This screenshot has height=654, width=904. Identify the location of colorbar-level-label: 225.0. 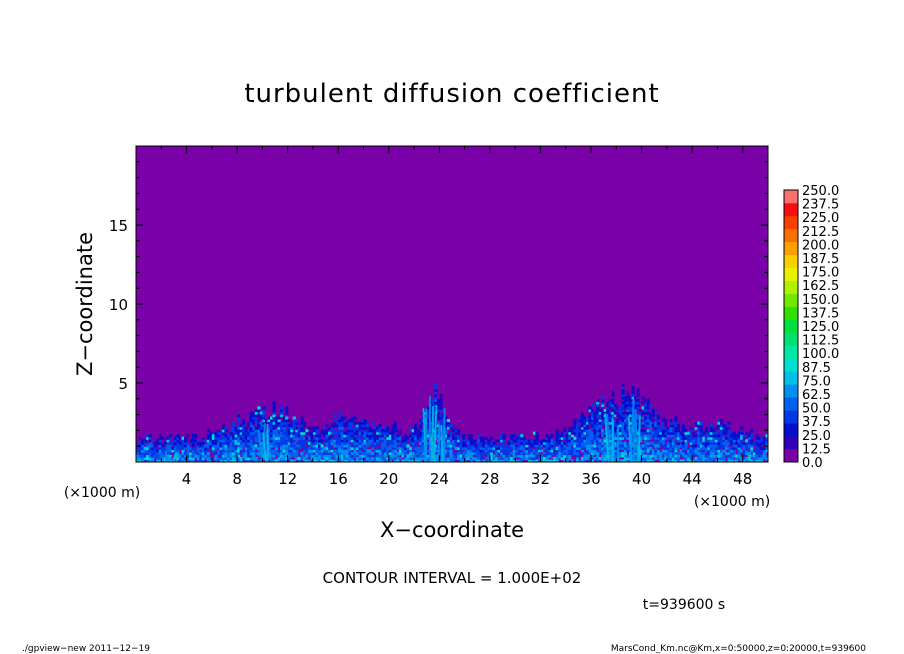
(820, 218).